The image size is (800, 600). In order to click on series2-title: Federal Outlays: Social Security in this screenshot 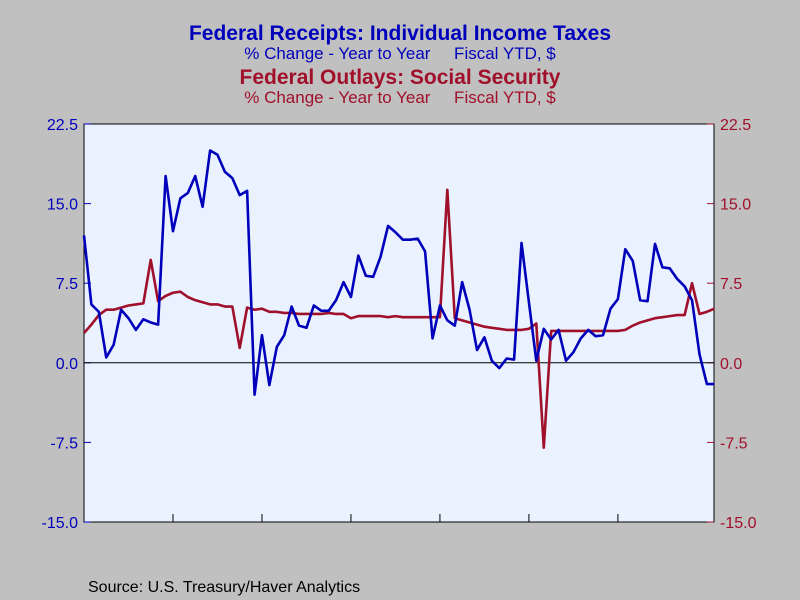, I will do `click(400, 77)`.